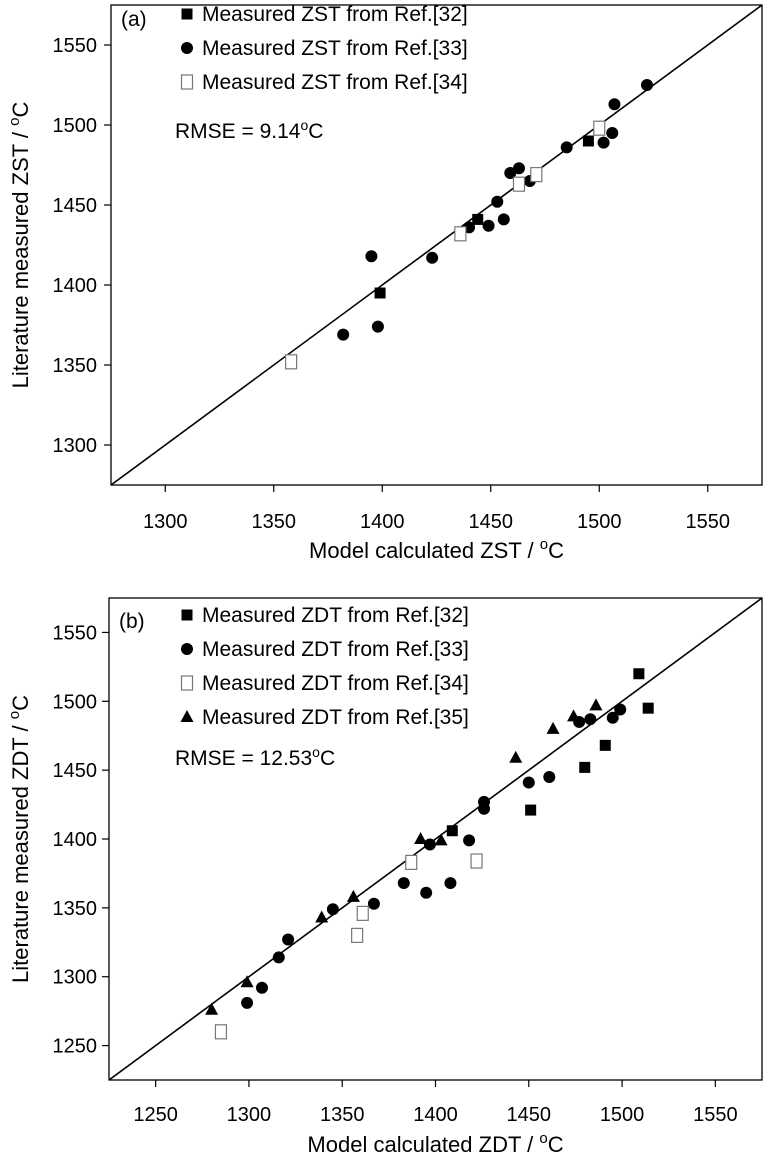 This screenshot has height=1162, width=768. I want to click on x-axis-label: Model calculated ZST / oC, so click(436, 549).